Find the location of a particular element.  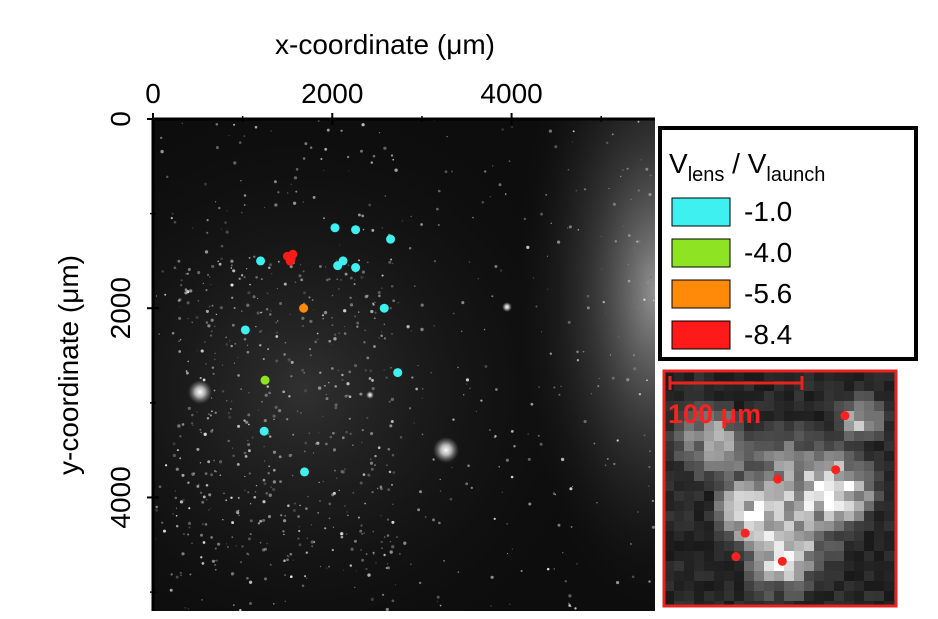

inset-image: 100 μm is located at coordinates (780, 488).